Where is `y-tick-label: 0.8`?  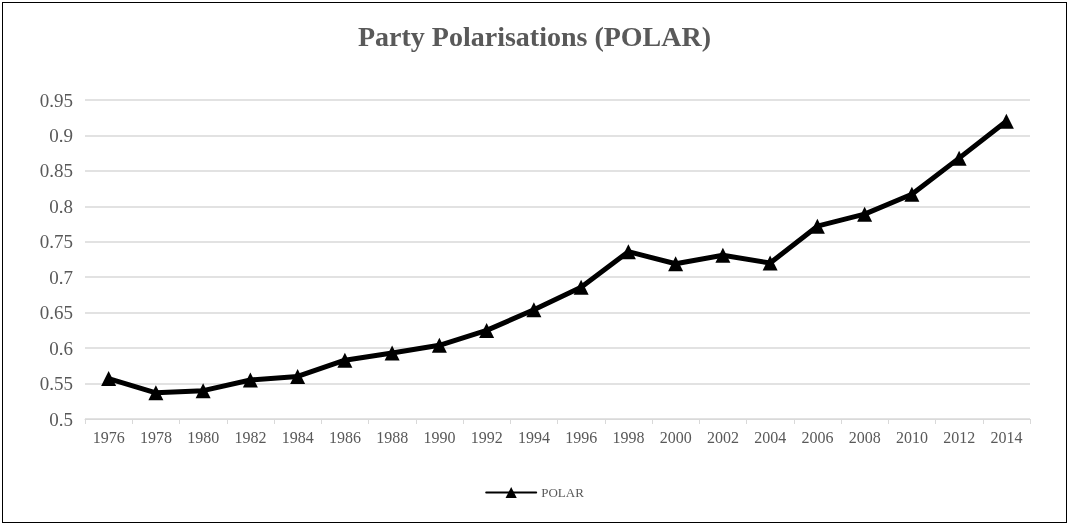
y-tick-label: 0.8 is located at coordinates (61, 206).